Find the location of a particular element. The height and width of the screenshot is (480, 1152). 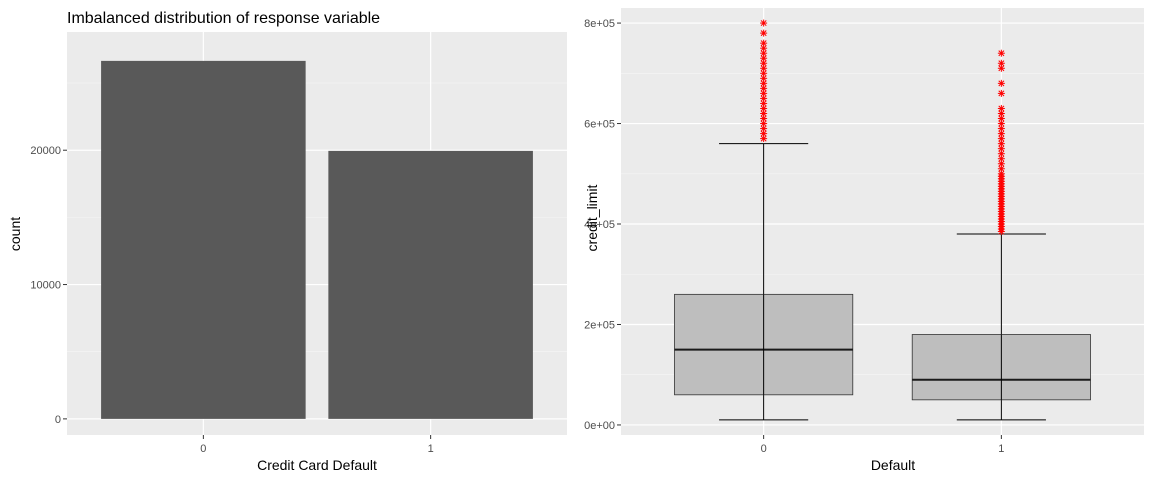

boxplot-y-tick-label: 4e+05 is located at coordinates (599, 225).